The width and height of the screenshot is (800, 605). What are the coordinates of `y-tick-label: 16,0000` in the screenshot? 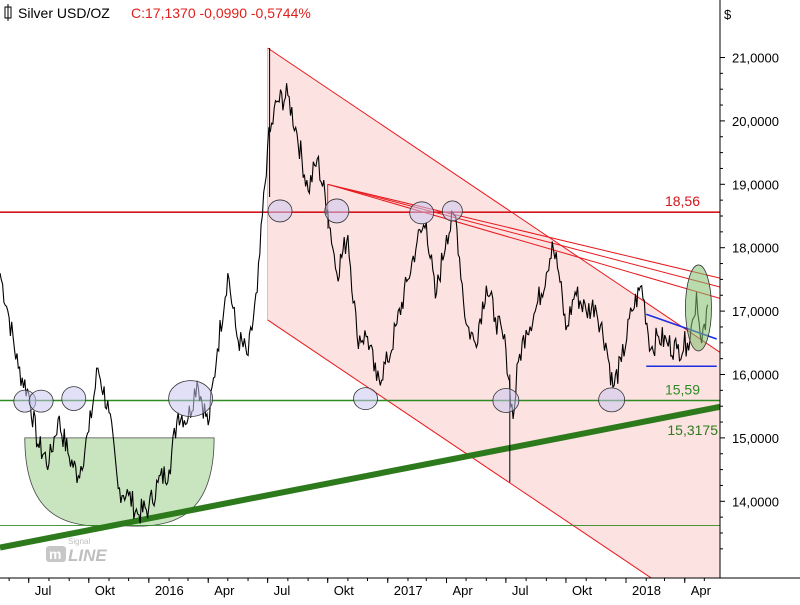 It's located at (755, 375).